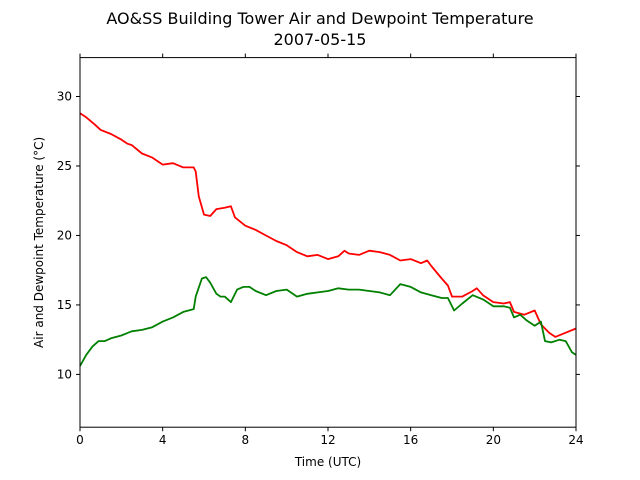  Describe the element at coordinates (64, 166) in the screenshot. I see `y-tick-label: 25` at that location.